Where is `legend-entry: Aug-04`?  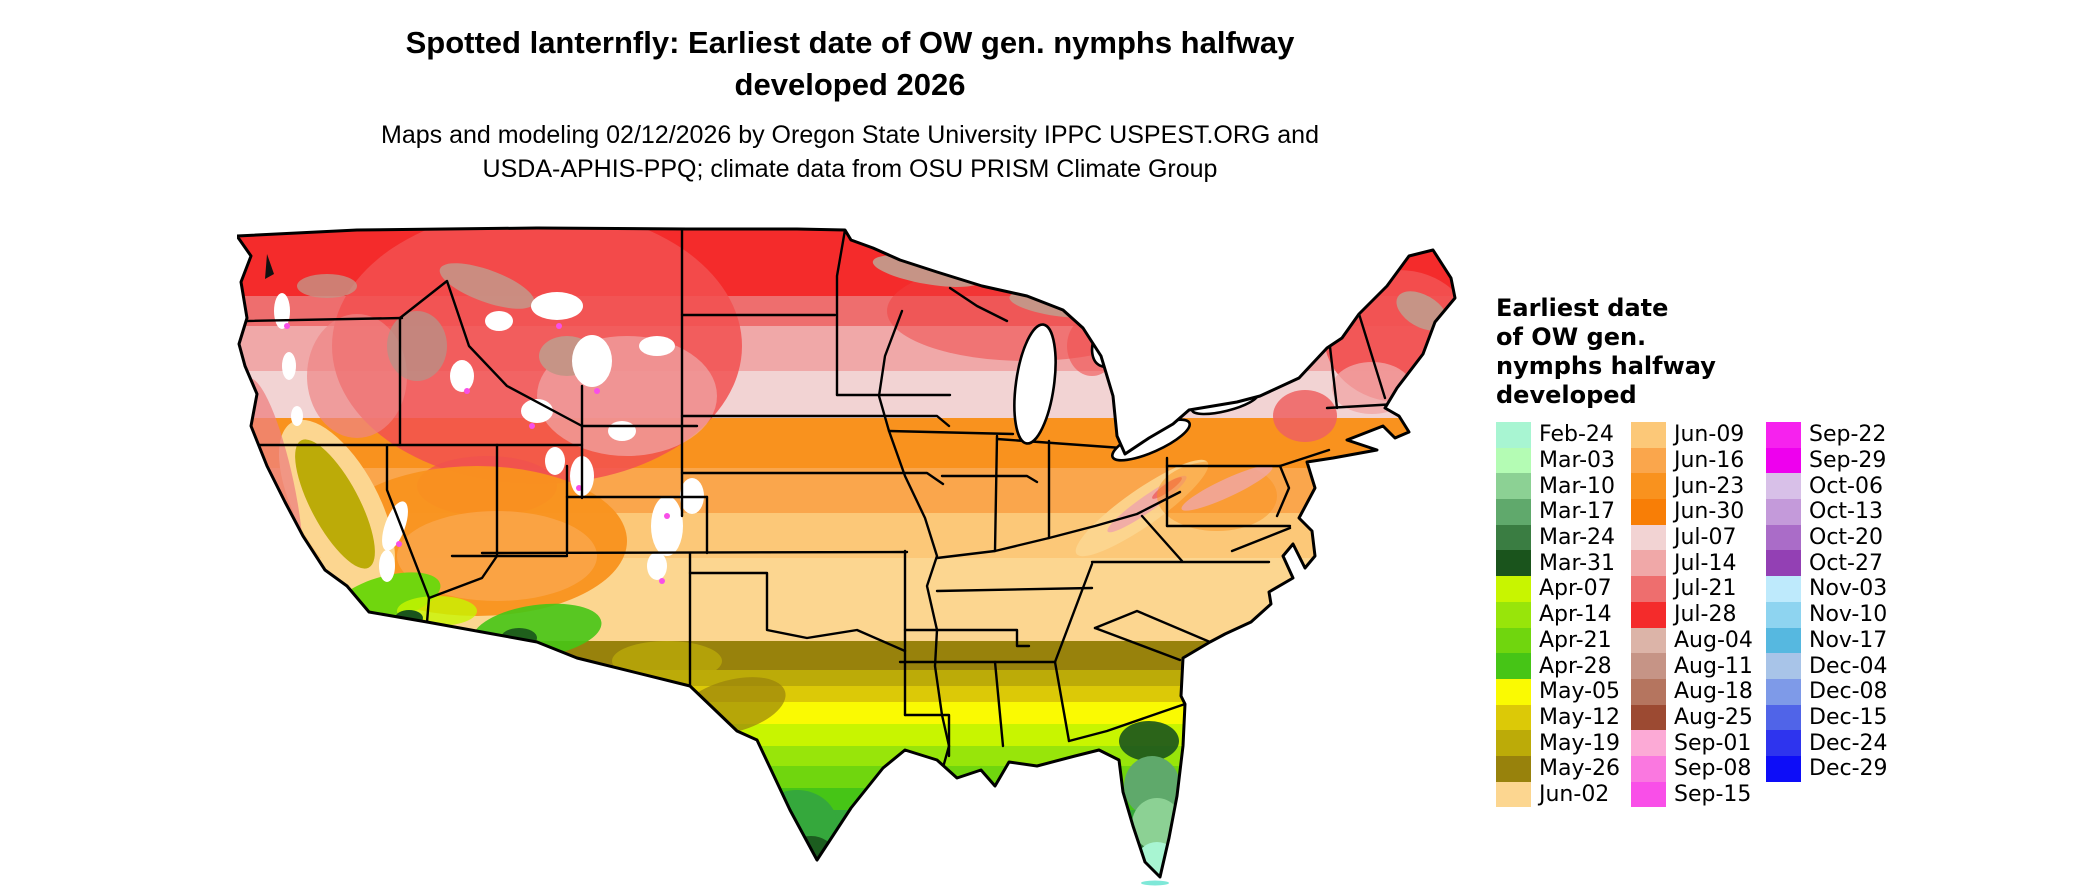
legend-entry: Aug-04 is located at coordinates (1692, 640).